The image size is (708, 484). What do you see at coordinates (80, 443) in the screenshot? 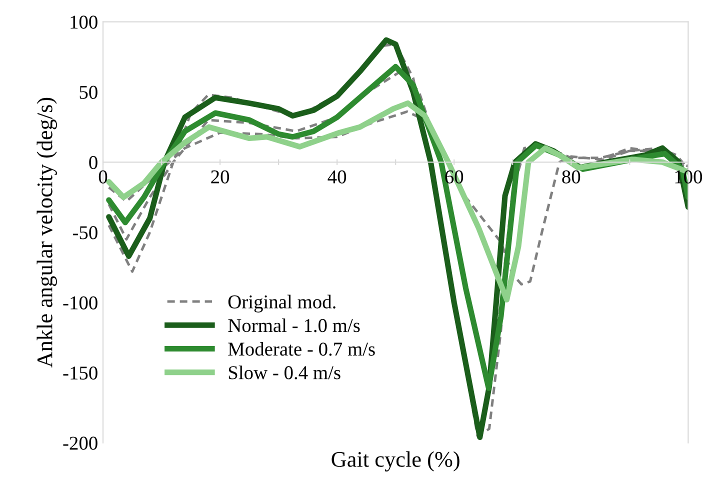
I see `y-tick-label: -200` at bounding box center [80, 443].